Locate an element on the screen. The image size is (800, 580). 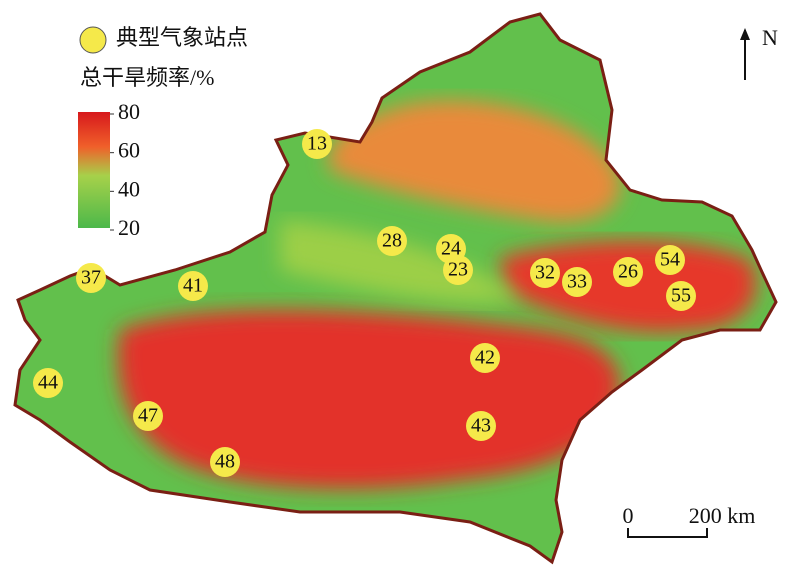
colorbar-tick-label: 80 is located at coordinates (129, 111).